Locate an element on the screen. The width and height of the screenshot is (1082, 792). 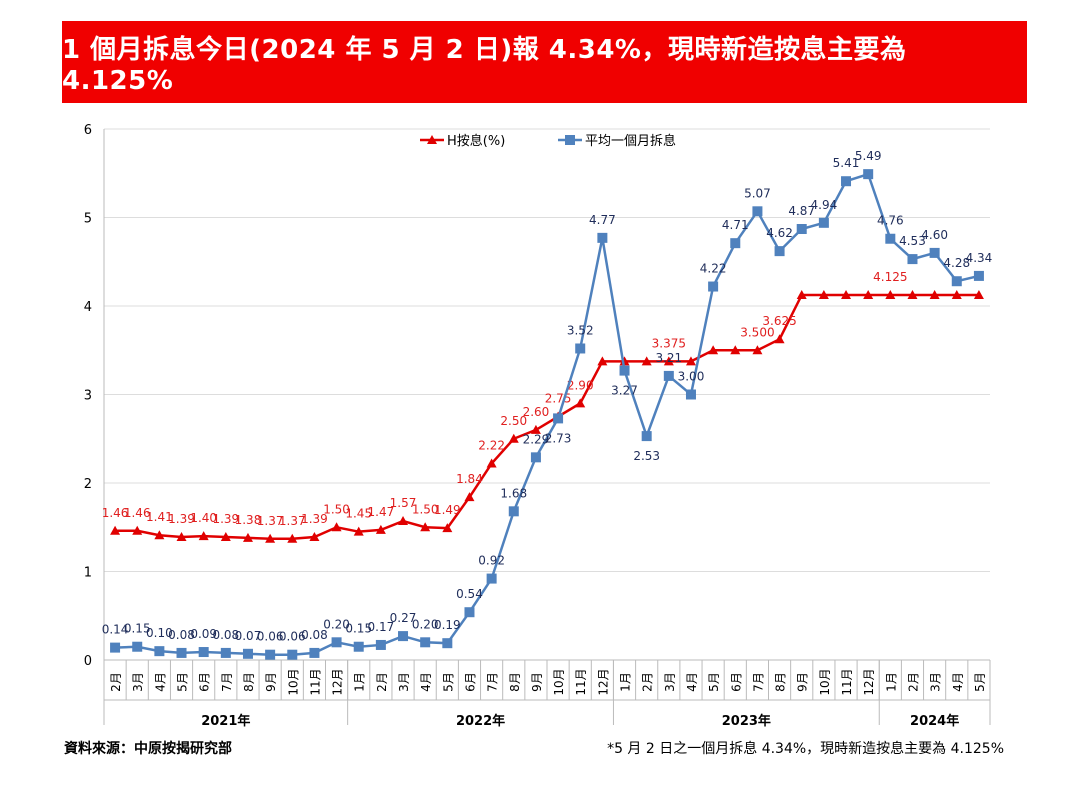
data-label: 3.00 is located at coordinates (691, 377).